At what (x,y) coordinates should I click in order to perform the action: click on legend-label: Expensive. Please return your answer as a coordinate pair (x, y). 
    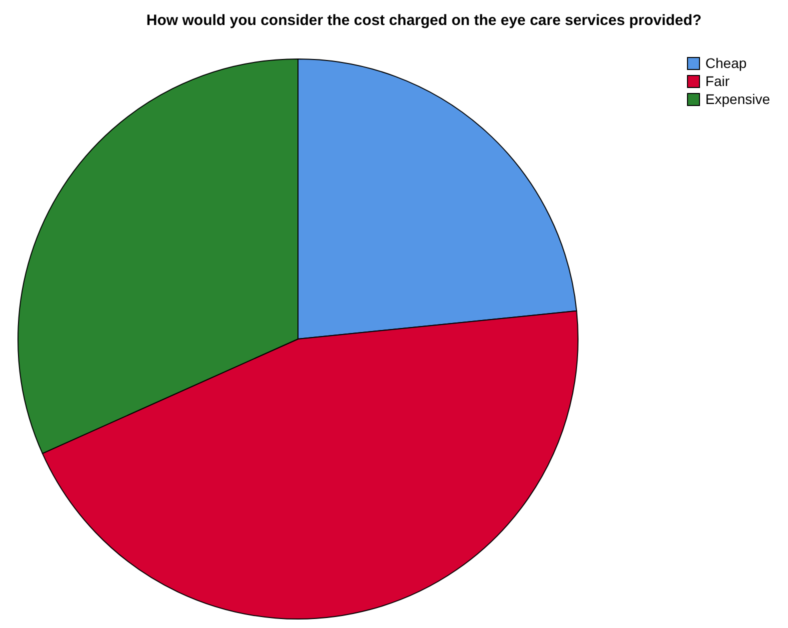
    Looking at the image, I should click on (737, 99).